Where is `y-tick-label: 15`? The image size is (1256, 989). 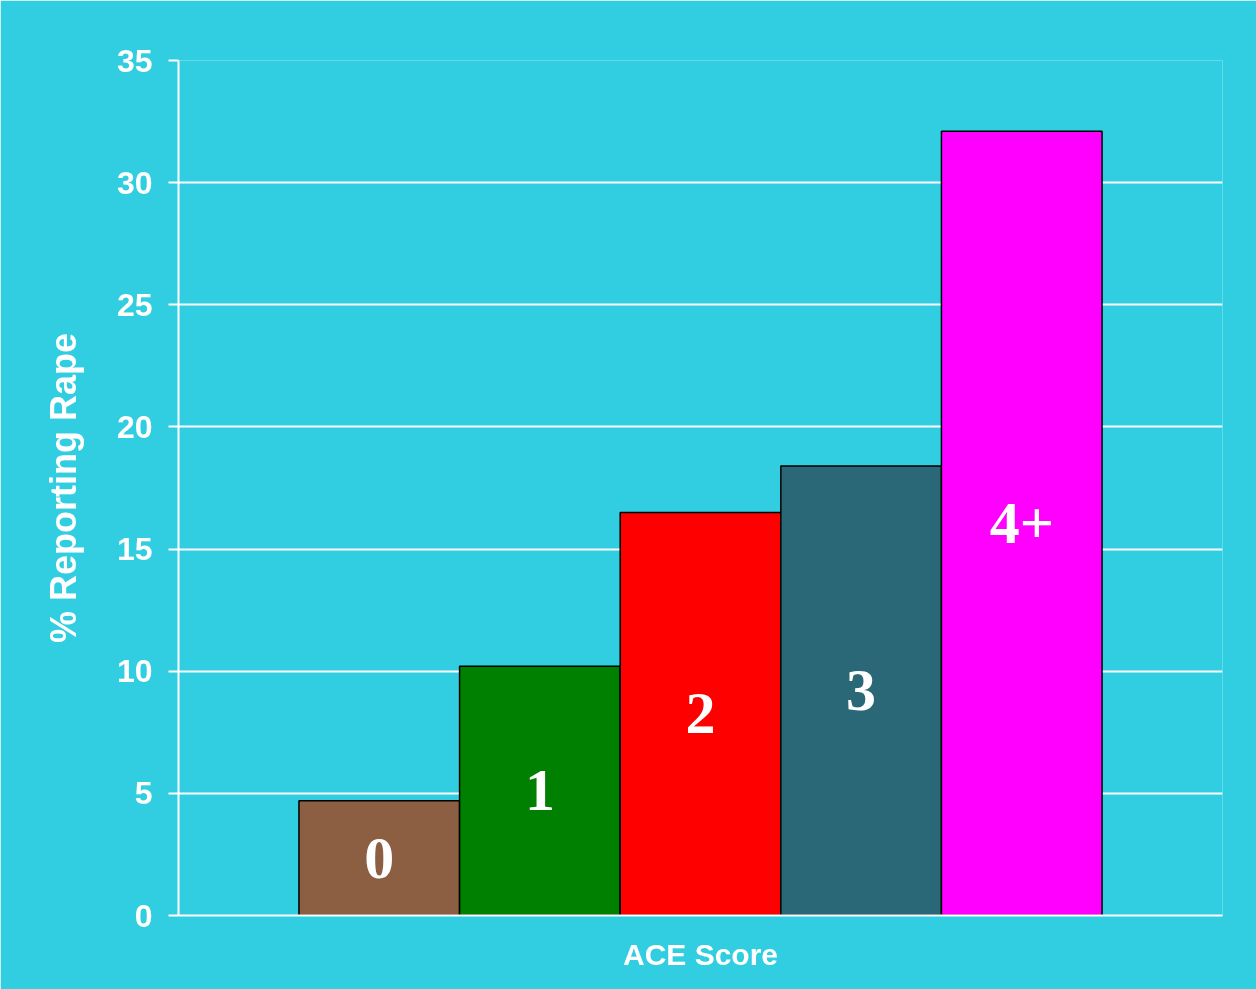 y-tick-label: 15 is located at coordinates (134, 549).